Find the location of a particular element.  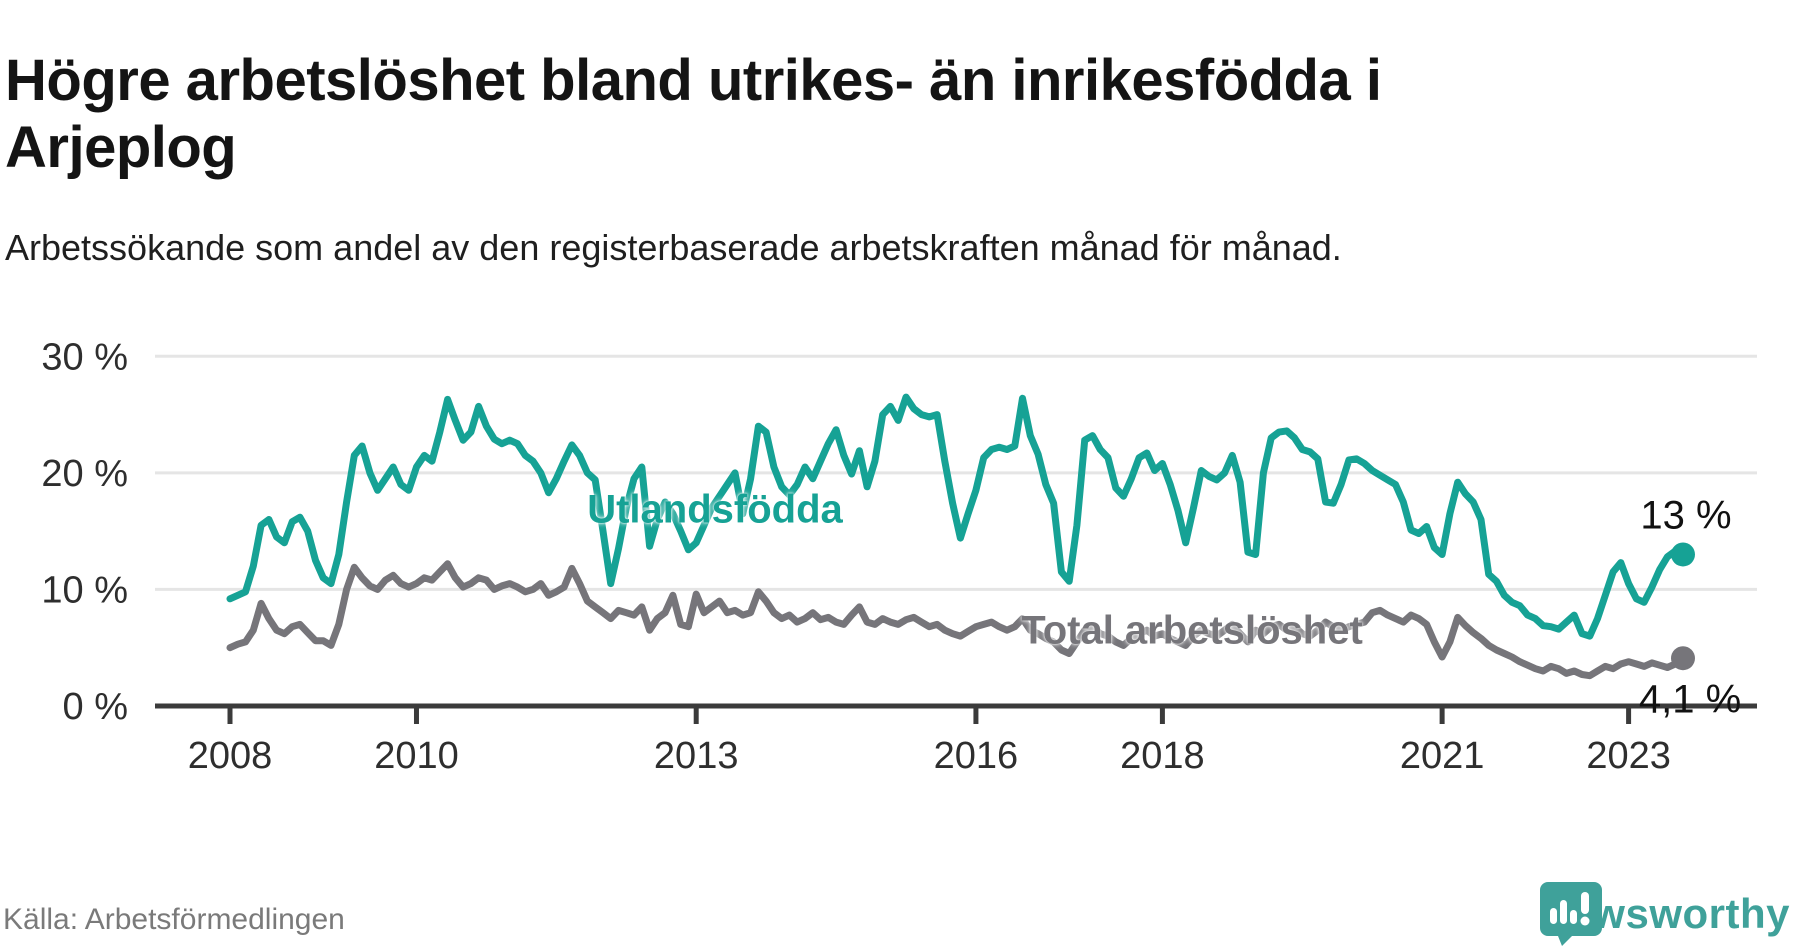

series-line-total is located at coordinates (956, 620).